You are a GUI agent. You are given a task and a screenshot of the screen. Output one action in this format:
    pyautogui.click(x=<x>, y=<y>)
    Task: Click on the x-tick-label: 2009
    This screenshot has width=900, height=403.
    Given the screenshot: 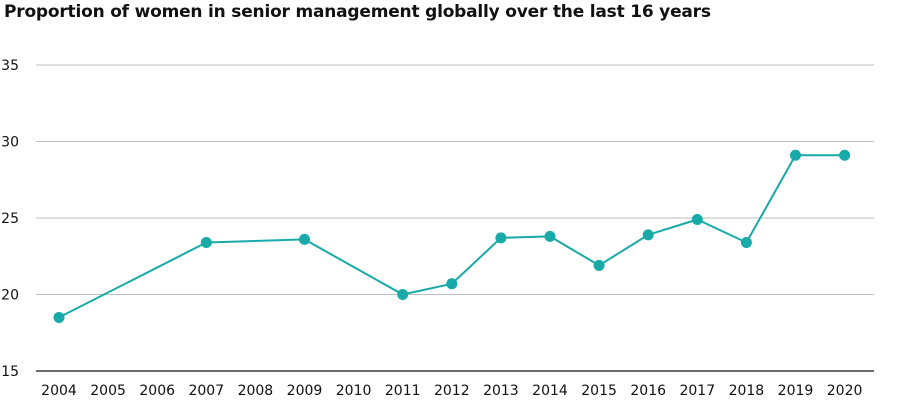 What is the action you would take?
    pyautogui.click(x=305, y=391)
    